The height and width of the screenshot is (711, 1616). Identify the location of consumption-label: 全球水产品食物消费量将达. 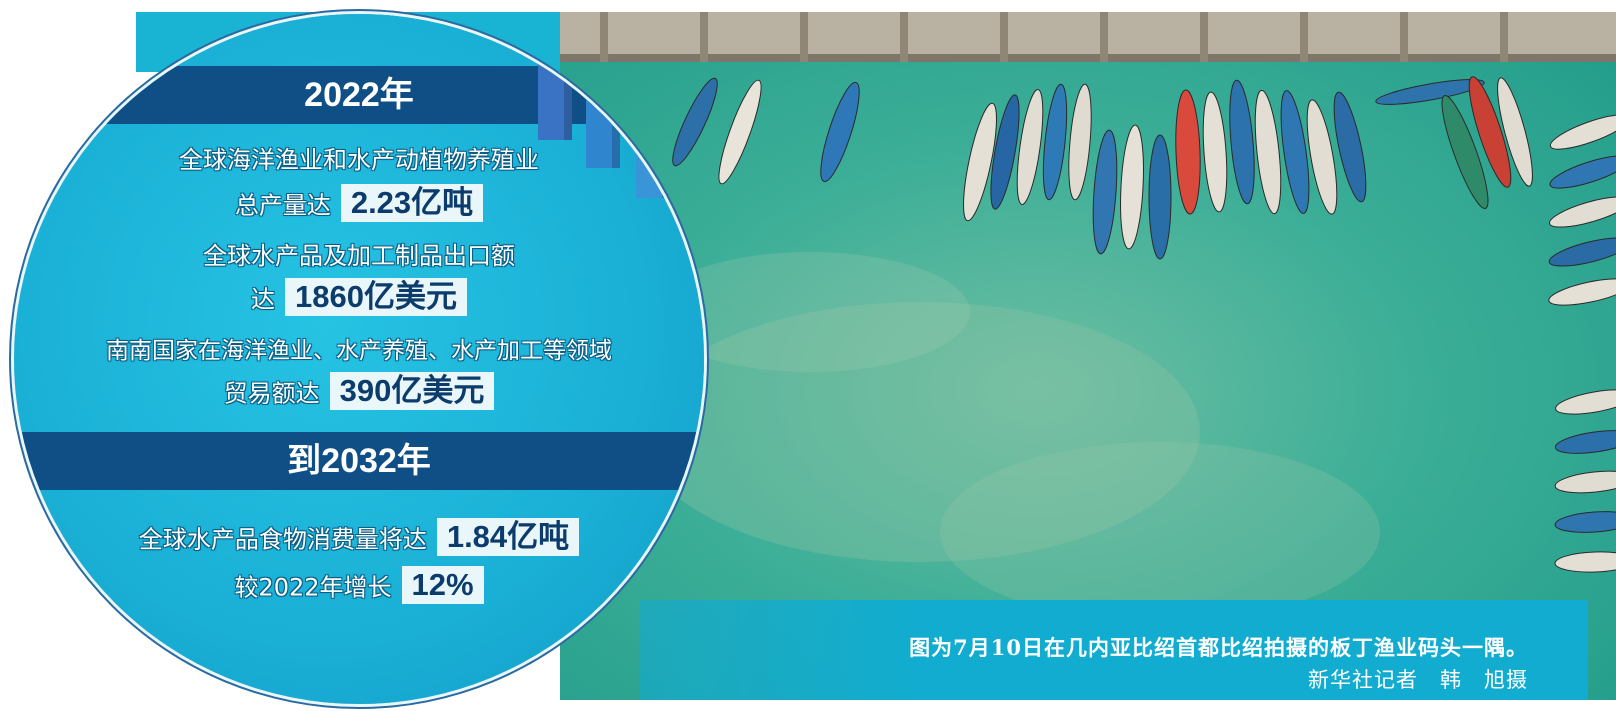
(282, 539).